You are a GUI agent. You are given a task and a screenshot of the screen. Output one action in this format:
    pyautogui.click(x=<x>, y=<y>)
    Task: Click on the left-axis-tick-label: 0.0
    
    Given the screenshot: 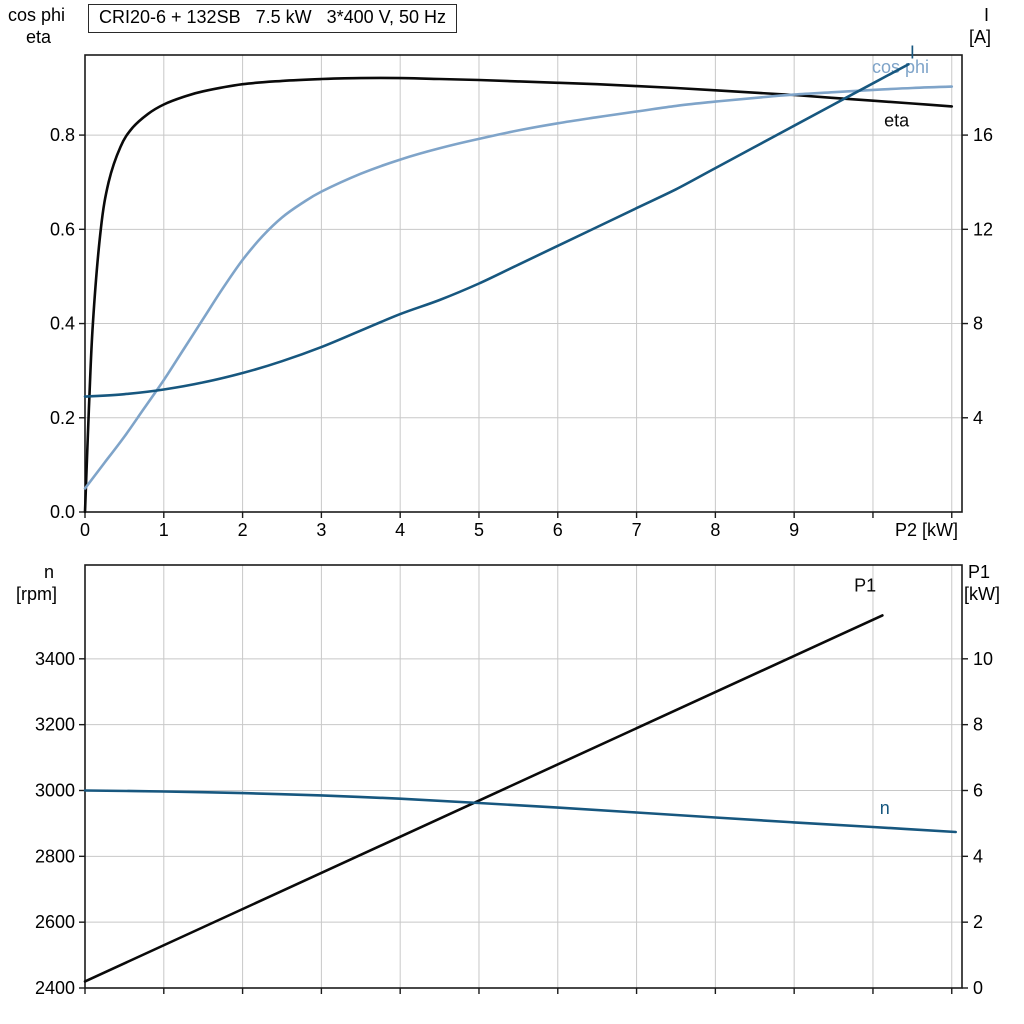 What is the action you would take?
    pyautogui.click(x=62, y=512)
    